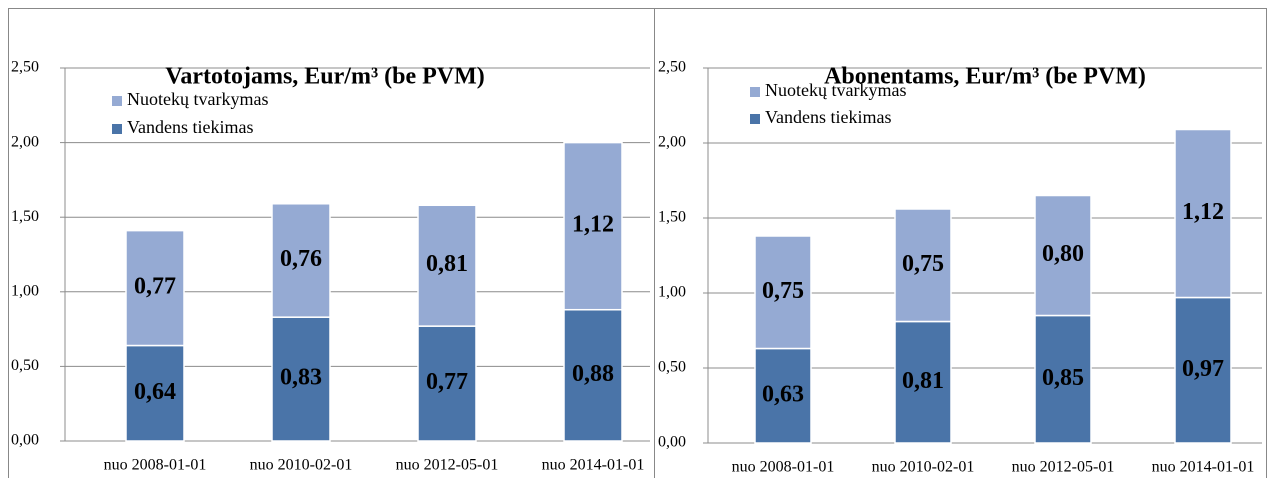  What do you see at coordinates (325, 77) in the screenshot?
I see `chart-title: Vartotojams, Eur/m³ (be PVM)` at bounding box center [325, 77].